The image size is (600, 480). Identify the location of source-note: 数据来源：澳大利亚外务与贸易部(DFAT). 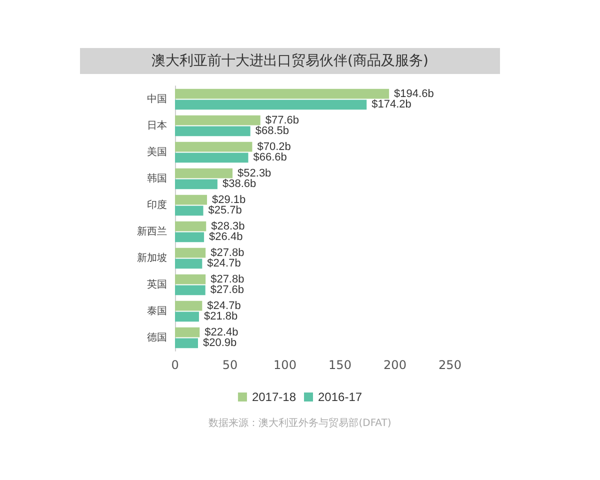
(300, 423).